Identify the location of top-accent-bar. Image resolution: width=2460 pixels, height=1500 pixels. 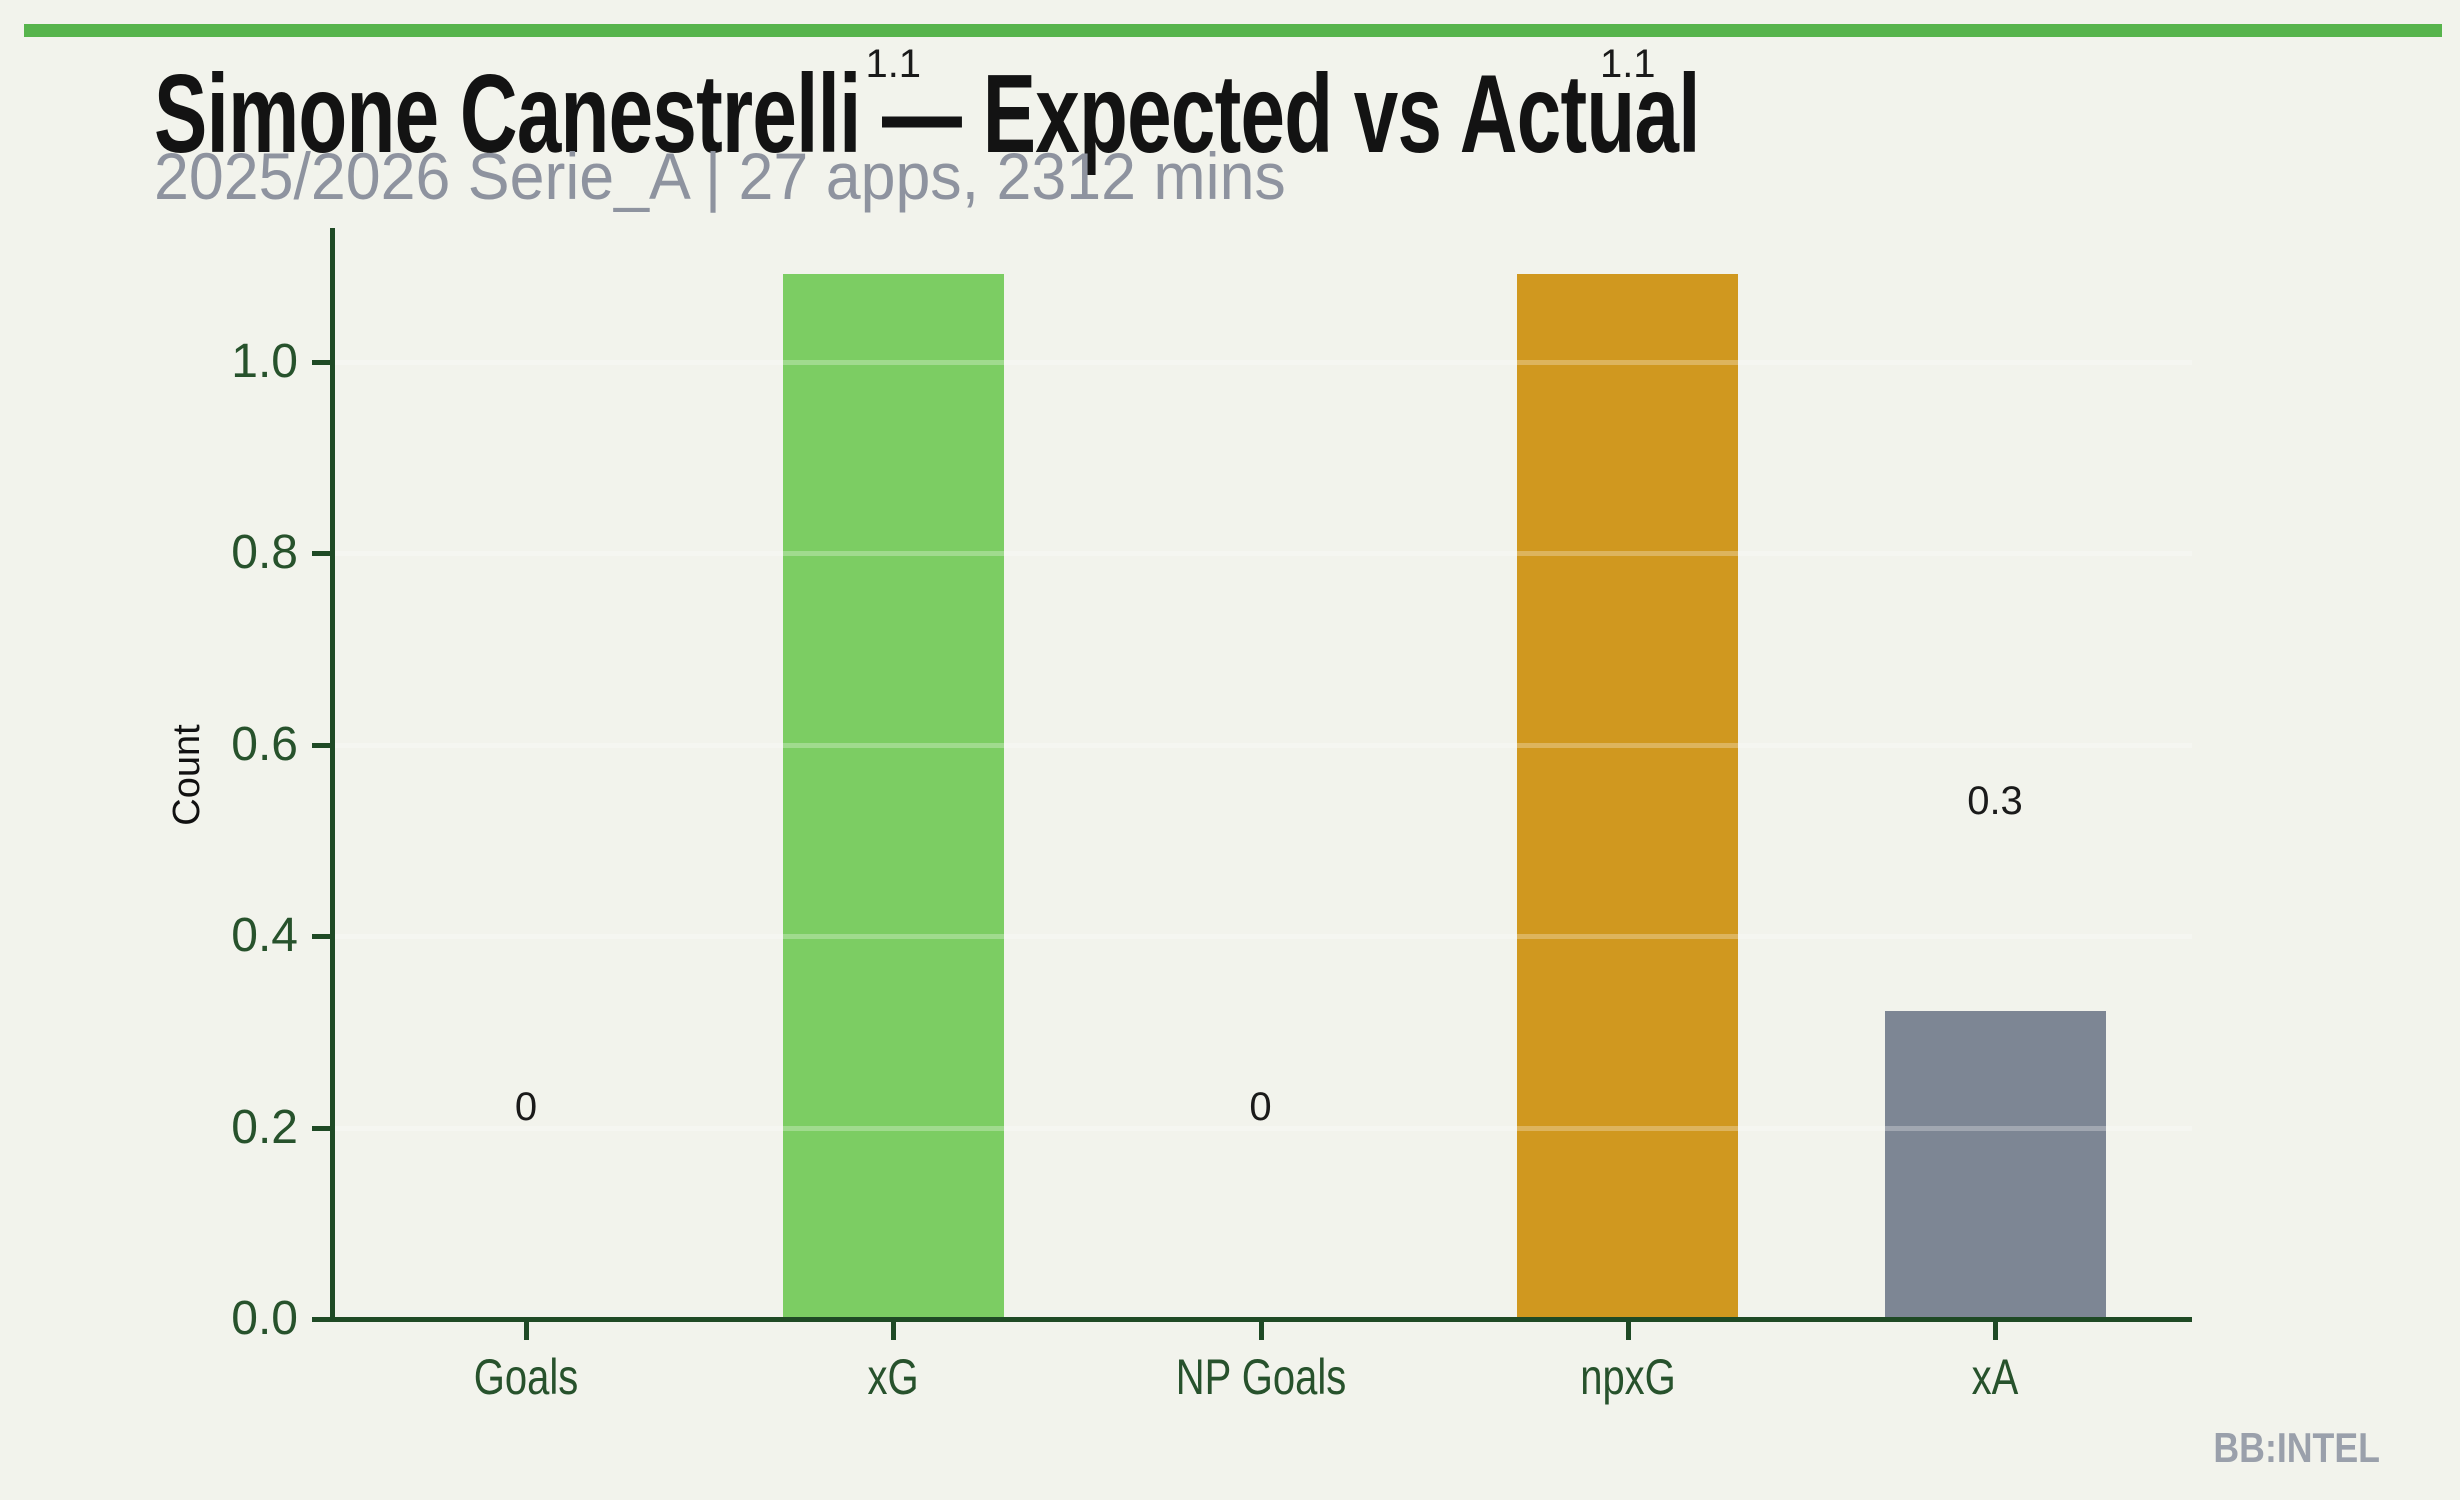
(1233, 30).